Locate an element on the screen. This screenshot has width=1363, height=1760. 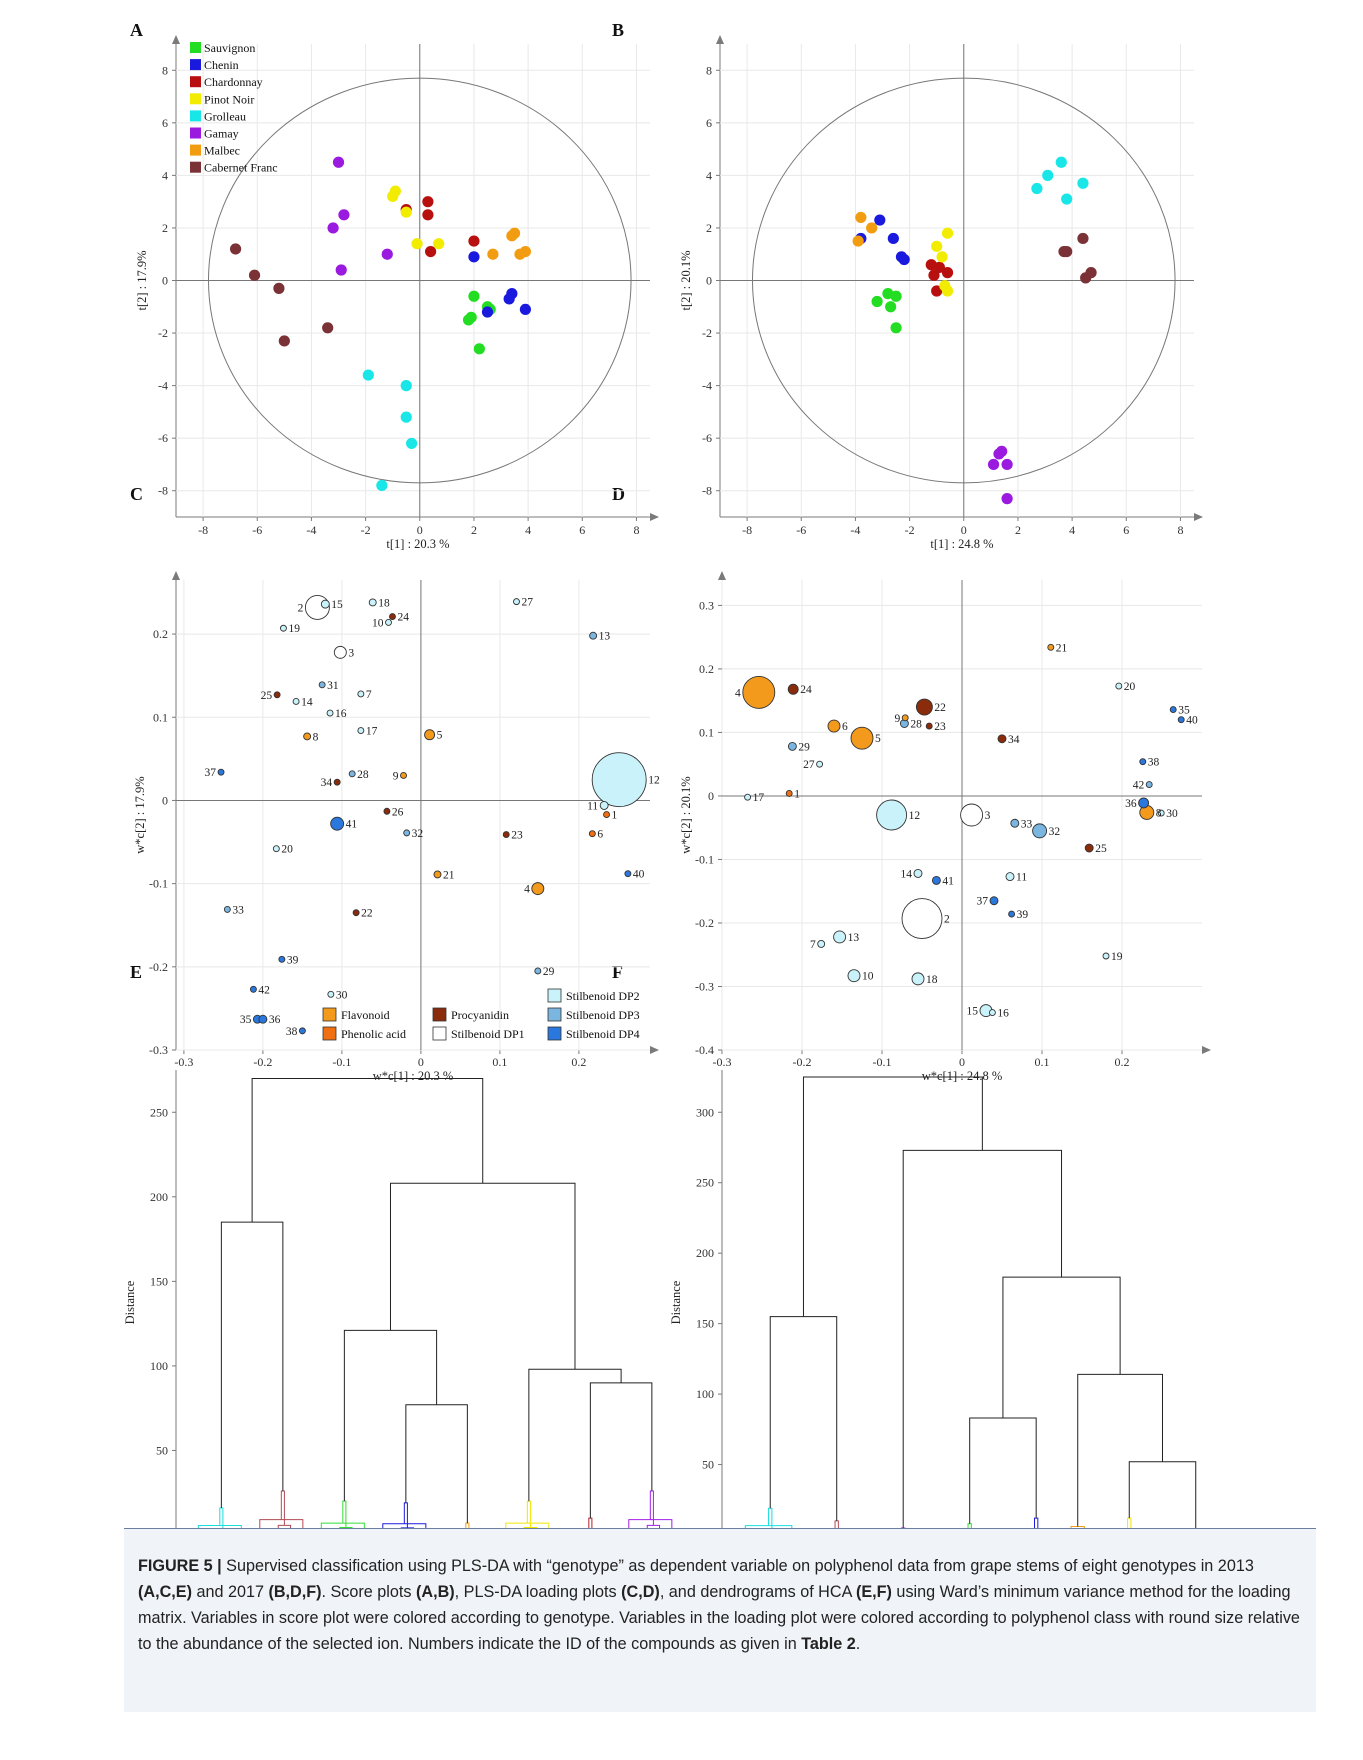
loading-label-28: 28 is located at coordinates (363, 775).